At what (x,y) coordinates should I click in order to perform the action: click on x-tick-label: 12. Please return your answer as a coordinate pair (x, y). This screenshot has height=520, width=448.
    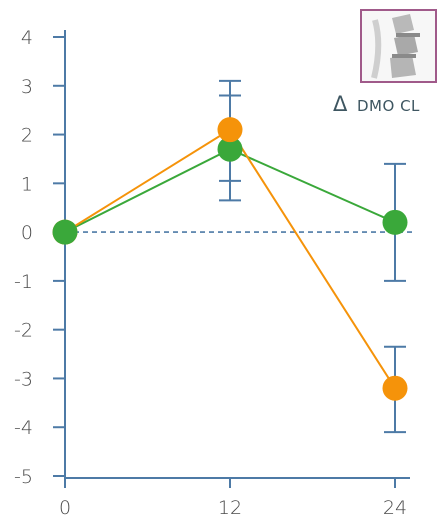
    Looking at the image, I should click on (230, 508).